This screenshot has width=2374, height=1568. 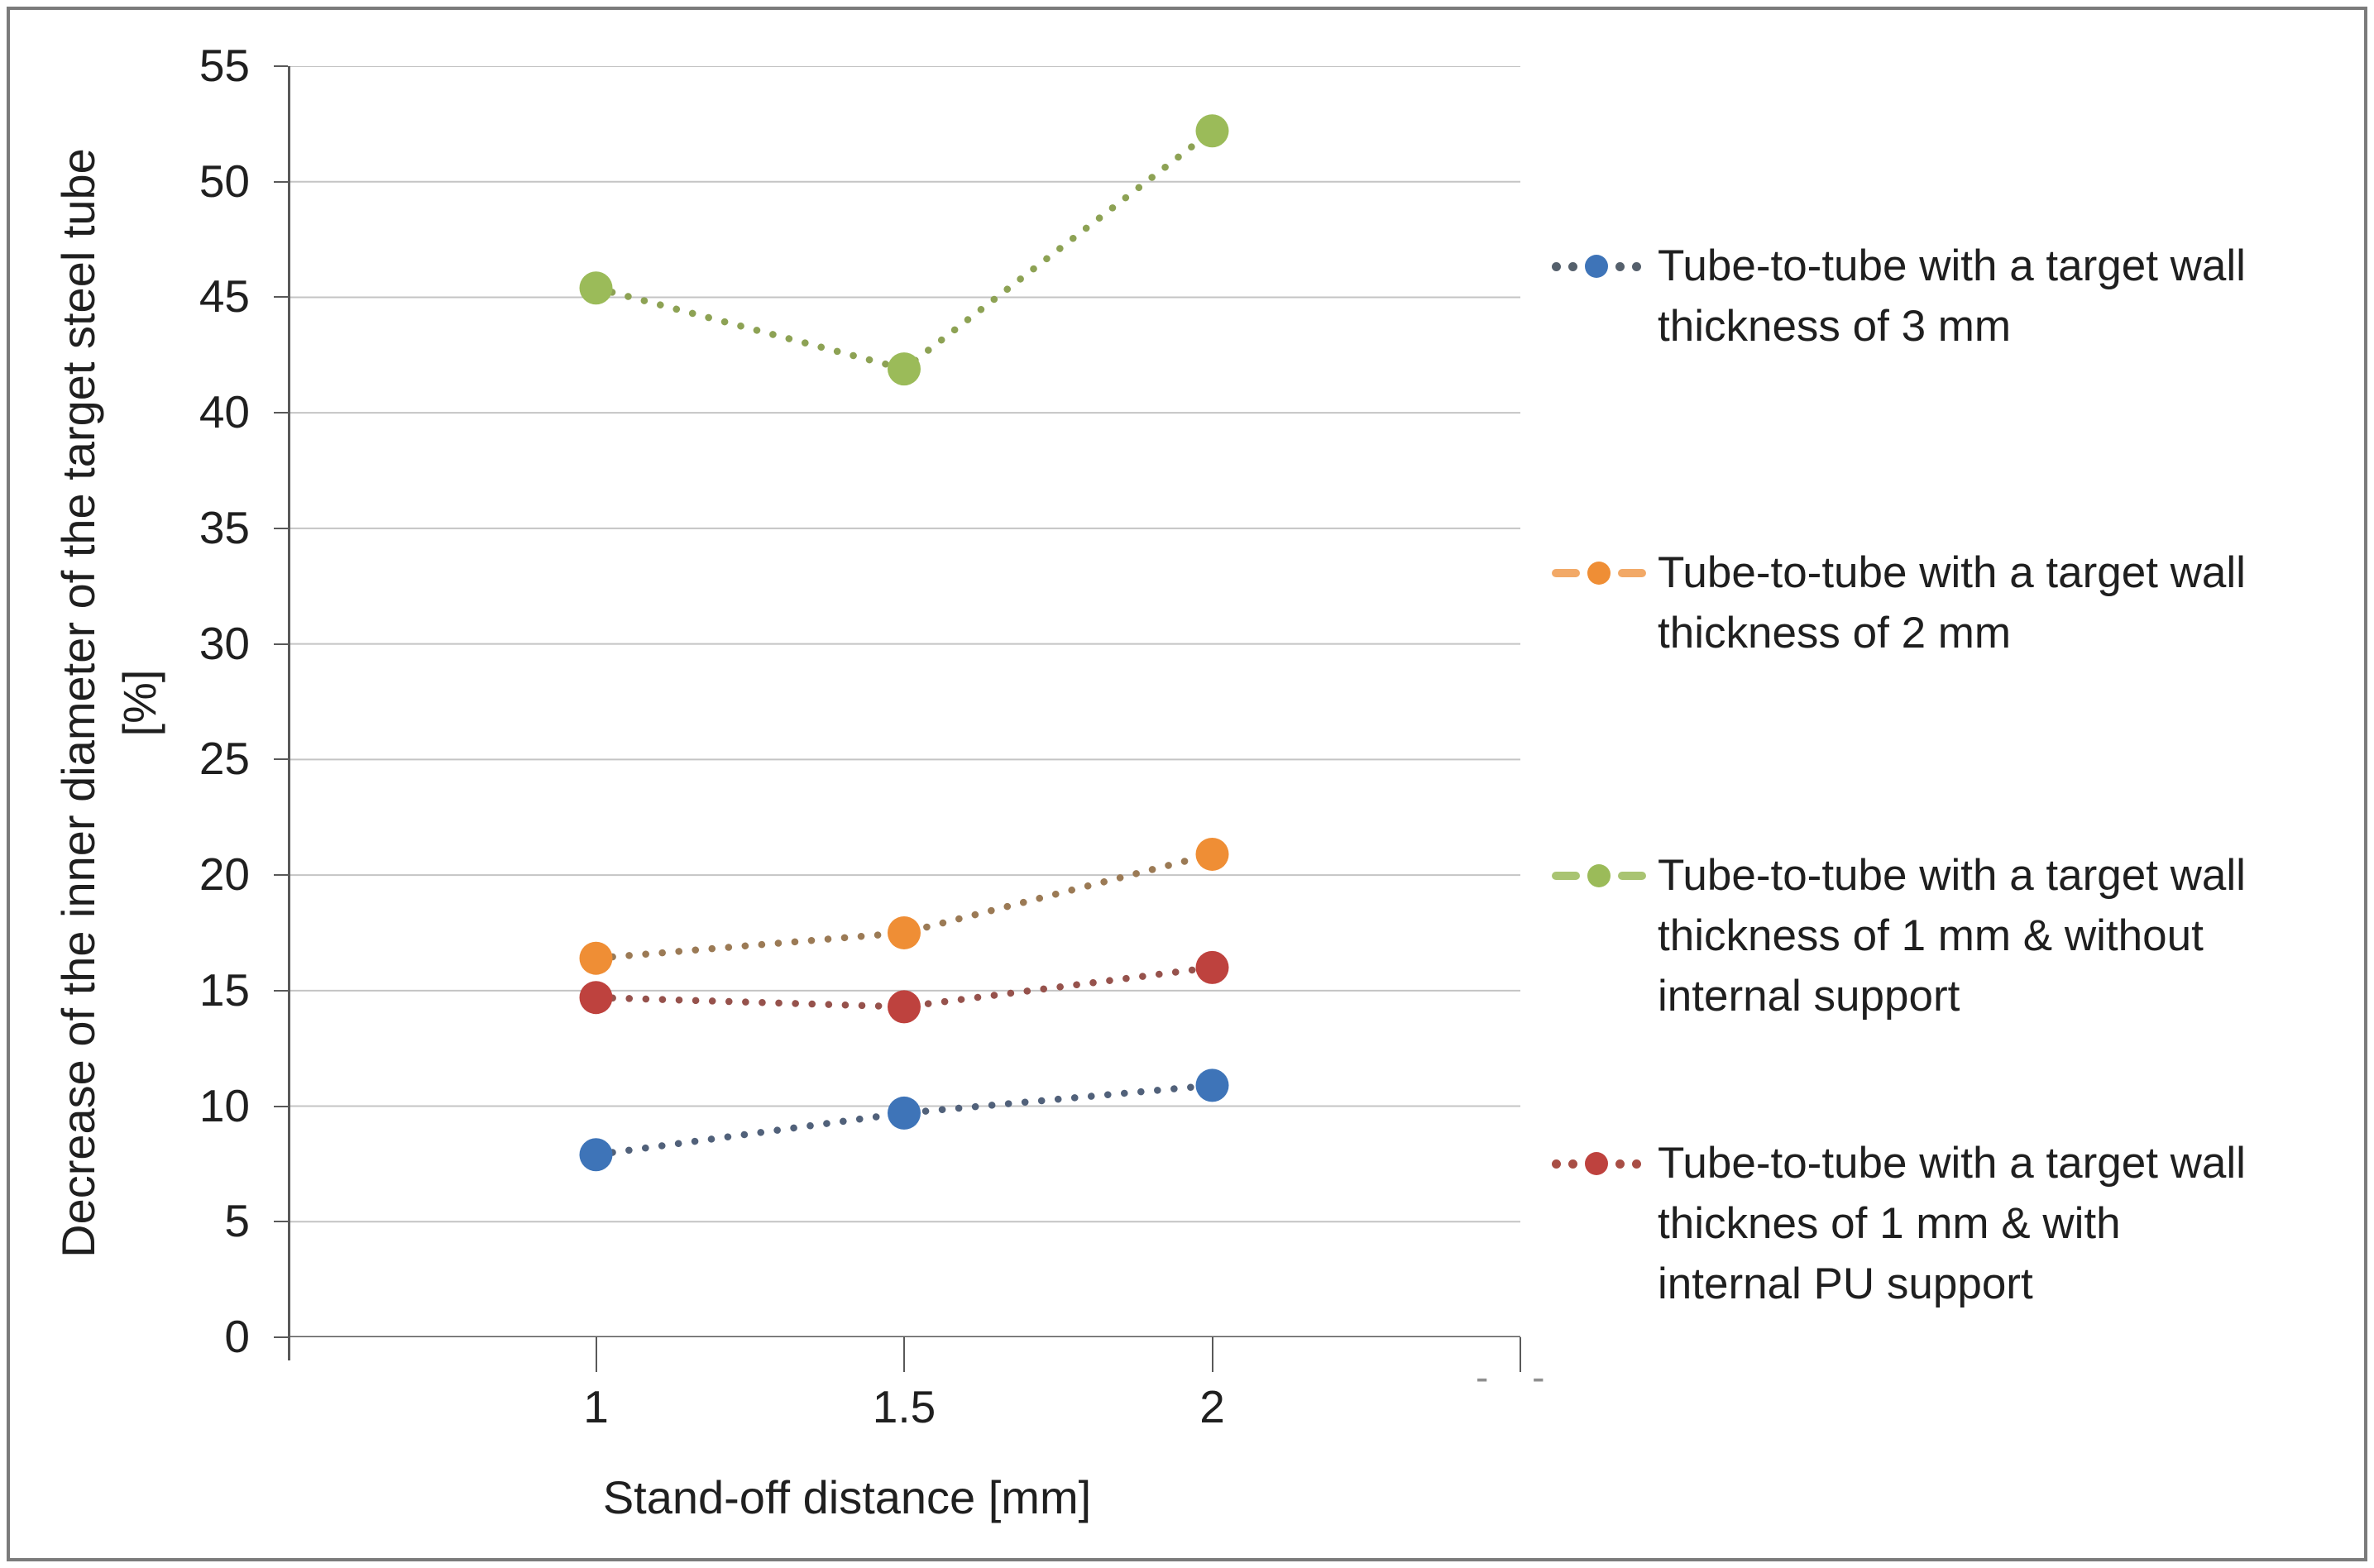 I want to click on y-tick-label: 30, so click(x=224, y=643).